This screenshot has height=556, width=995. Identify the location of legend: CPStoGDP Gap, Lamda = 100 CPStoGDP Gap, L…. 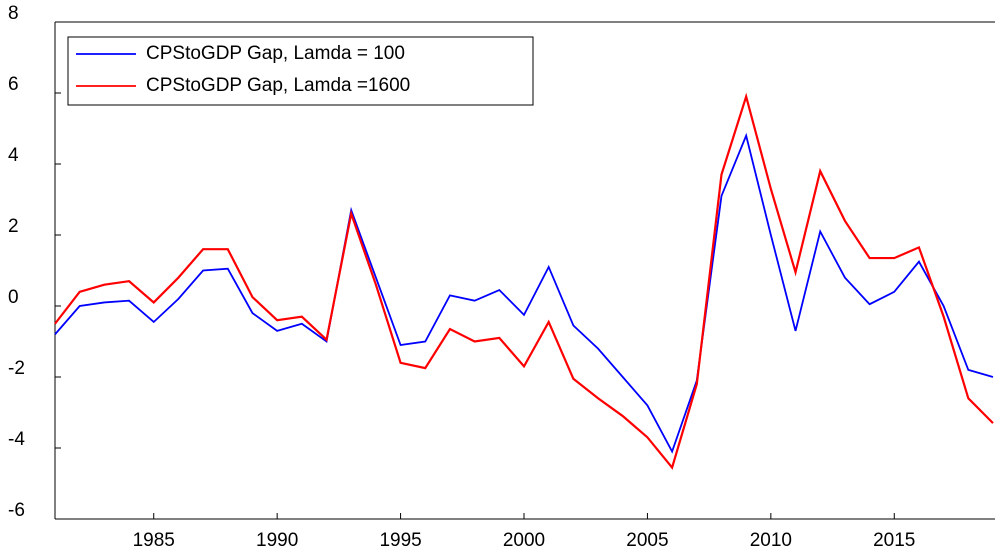
(300, 71).